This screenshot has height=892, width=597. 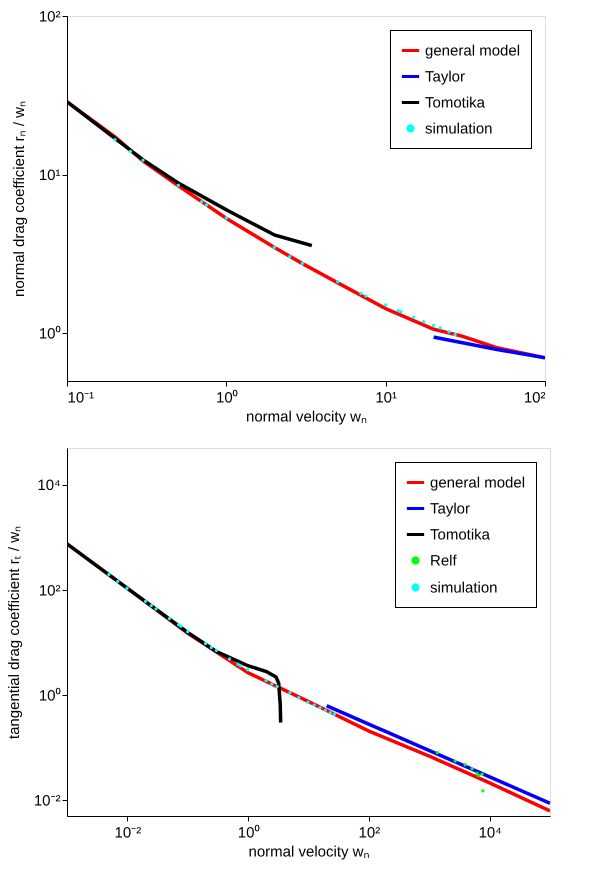 What do you see at coordinates (444, 561) in the screenshot?
I see `legend-label: Relf` at bounding box center [444, 561].